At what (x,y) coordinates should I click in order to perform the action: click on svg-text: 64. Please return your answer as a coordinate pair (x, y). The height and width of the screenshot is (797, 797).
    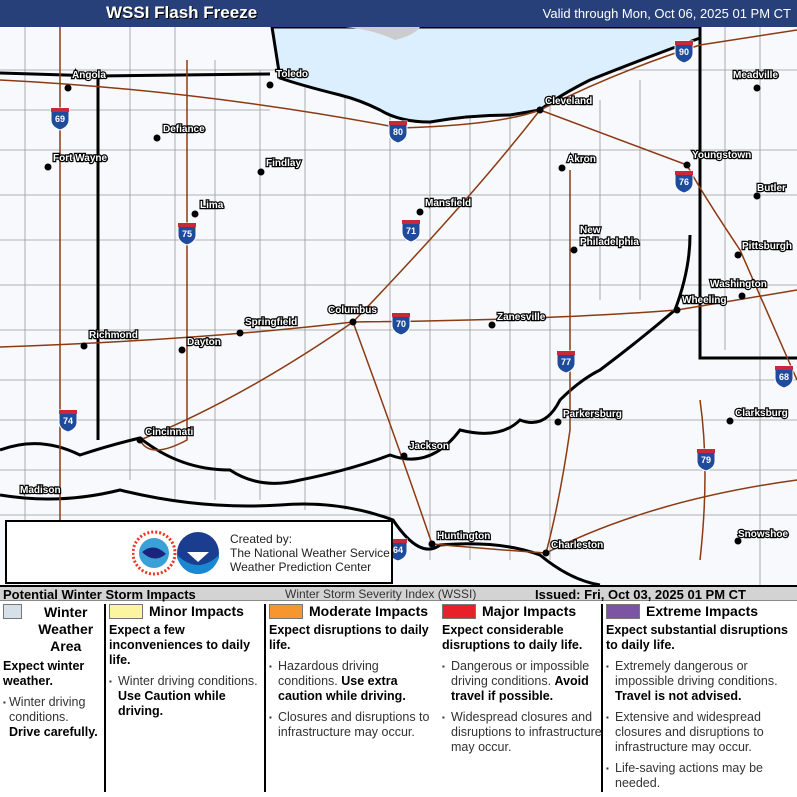
    Looking at the image, I should click on (398, 550).